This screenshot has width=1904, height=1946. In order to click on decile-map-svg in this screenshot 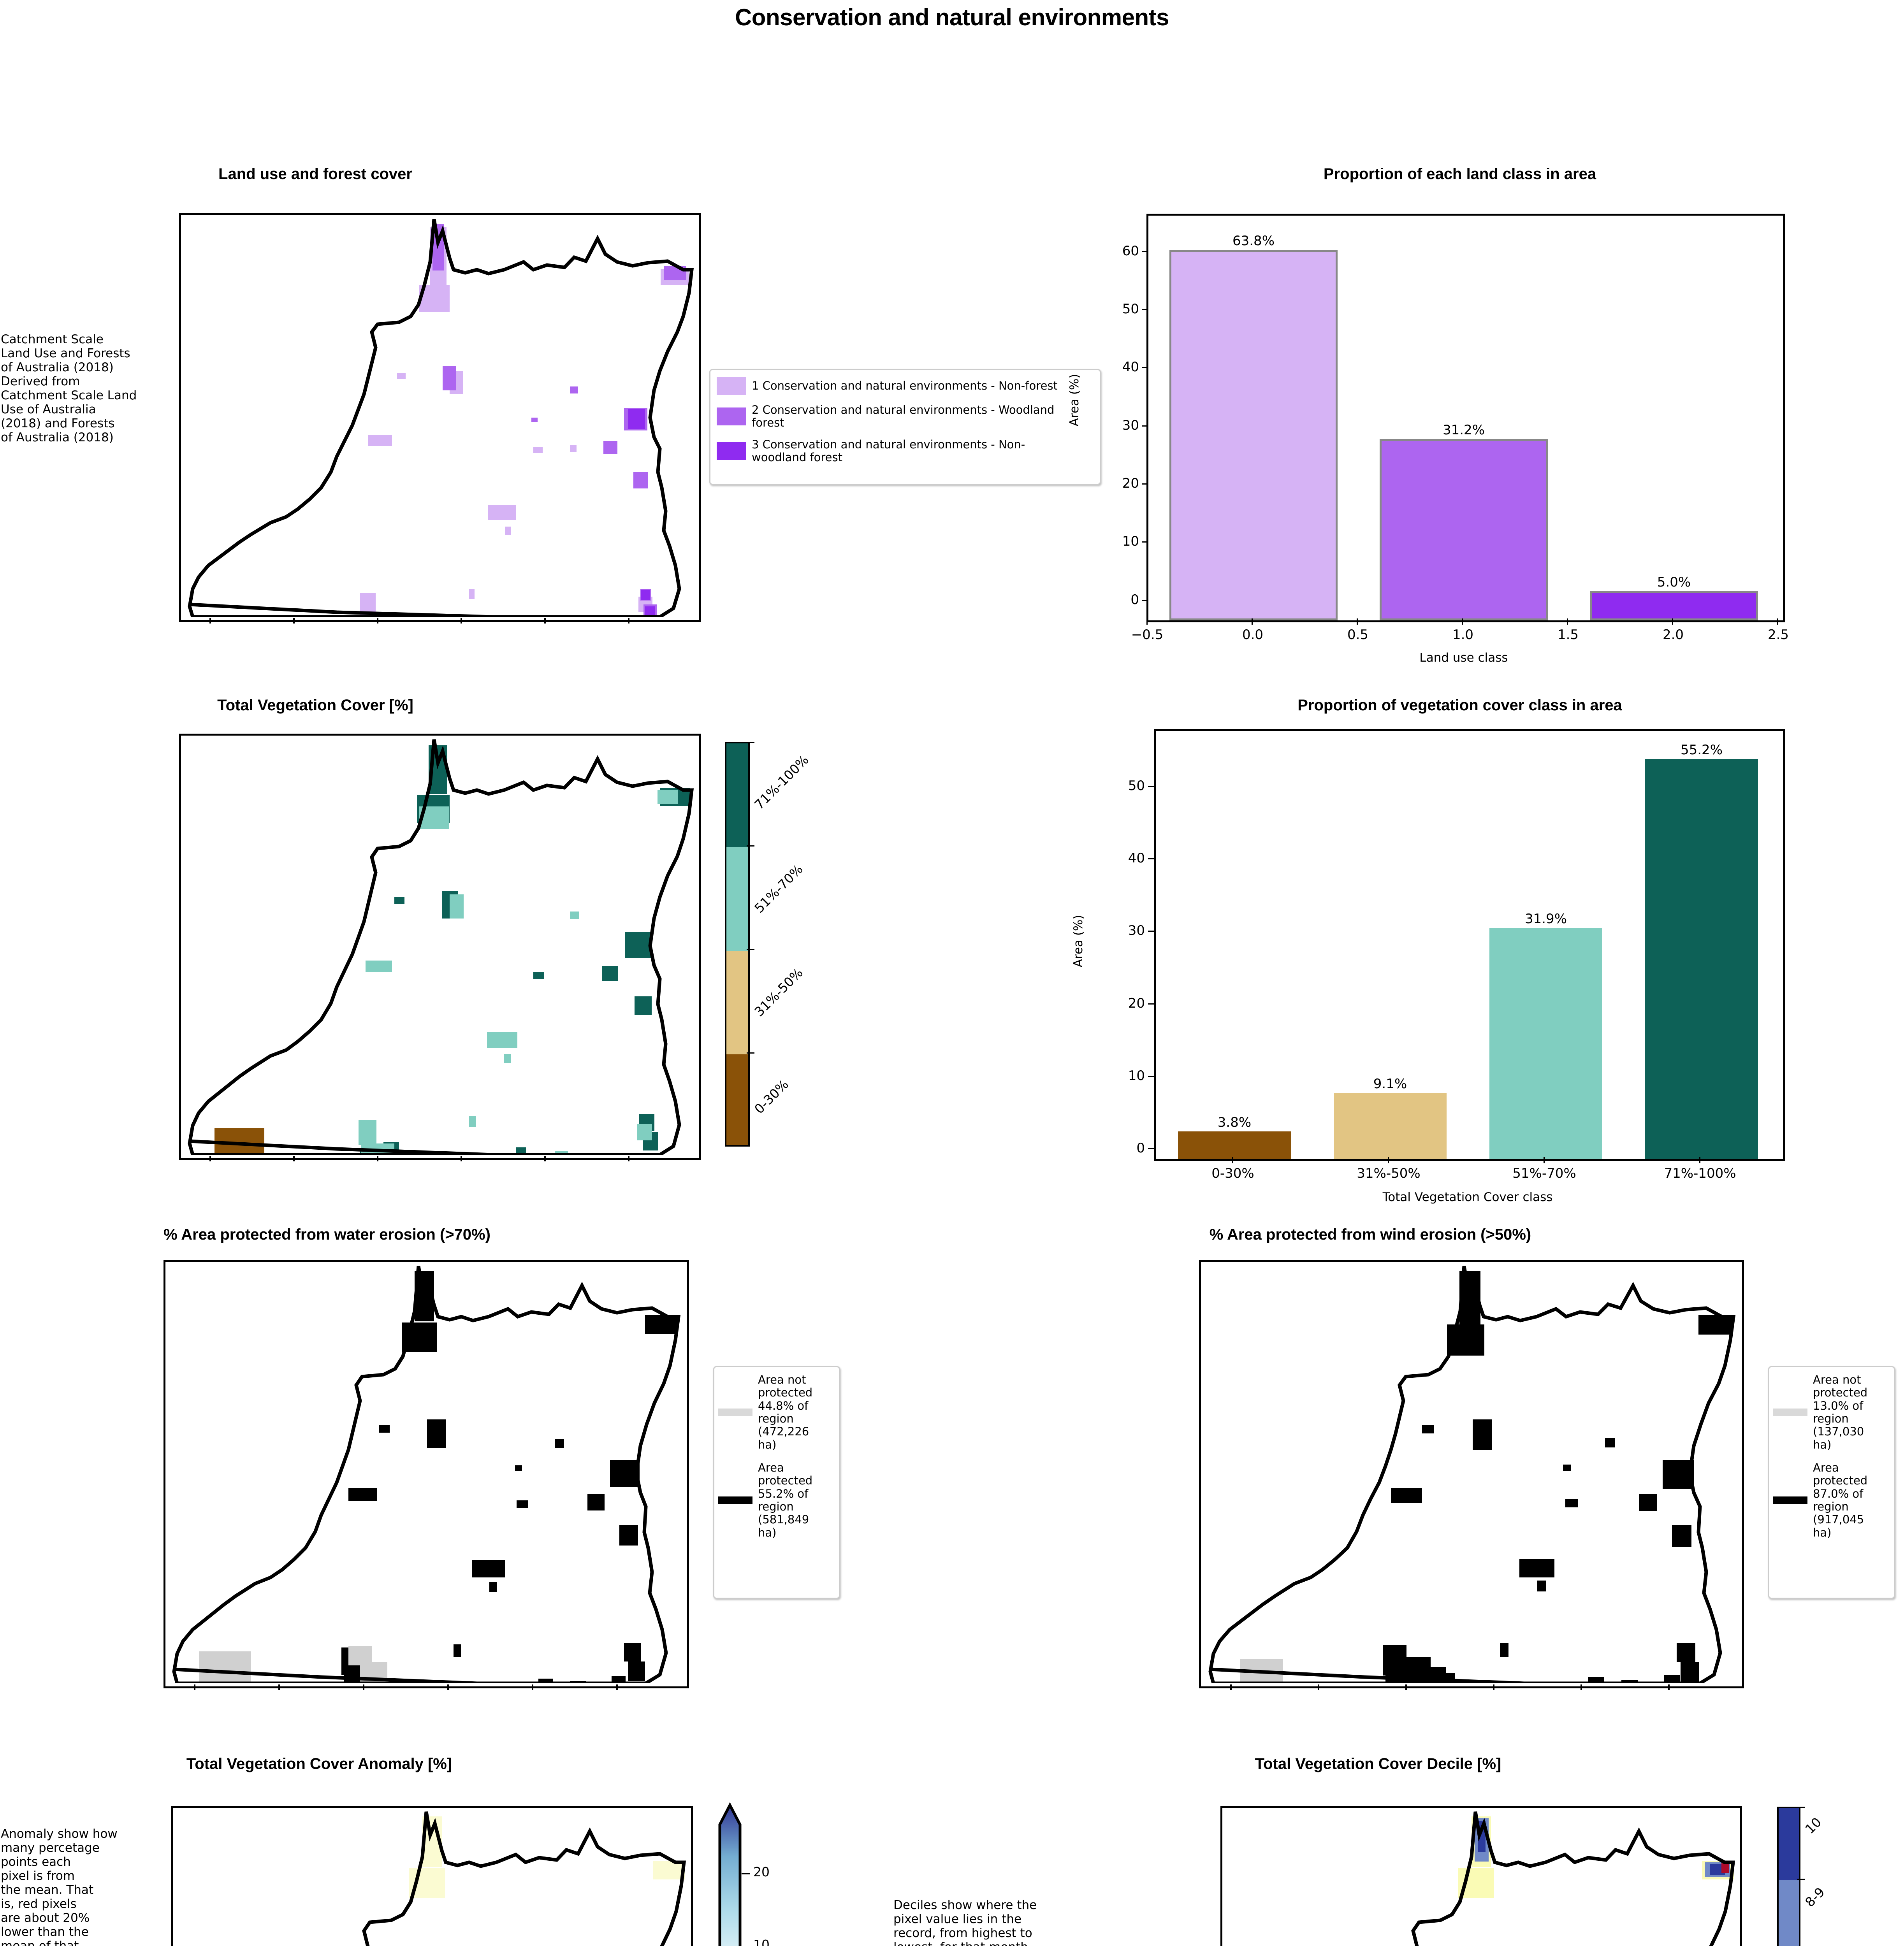, I will do `click(1479, 1877)`.